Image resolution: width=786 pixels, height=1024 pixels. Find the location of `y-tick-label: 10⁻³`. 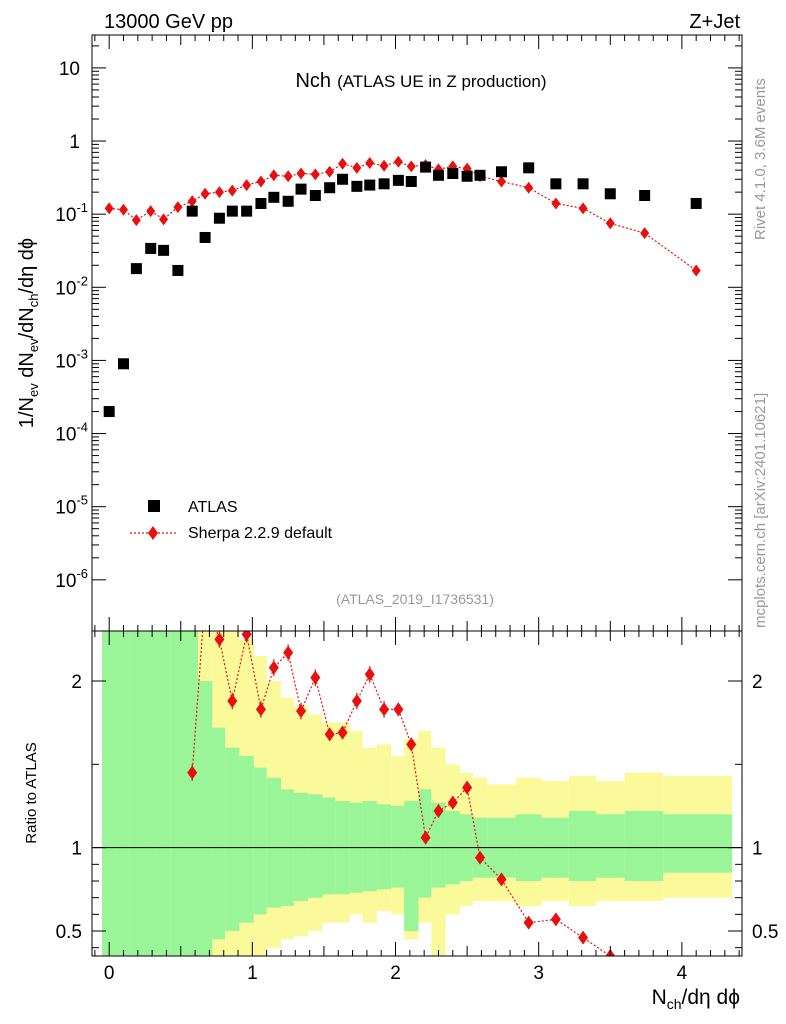

y-tick-label: 10⁻³ is located at coordinates (71, 359).